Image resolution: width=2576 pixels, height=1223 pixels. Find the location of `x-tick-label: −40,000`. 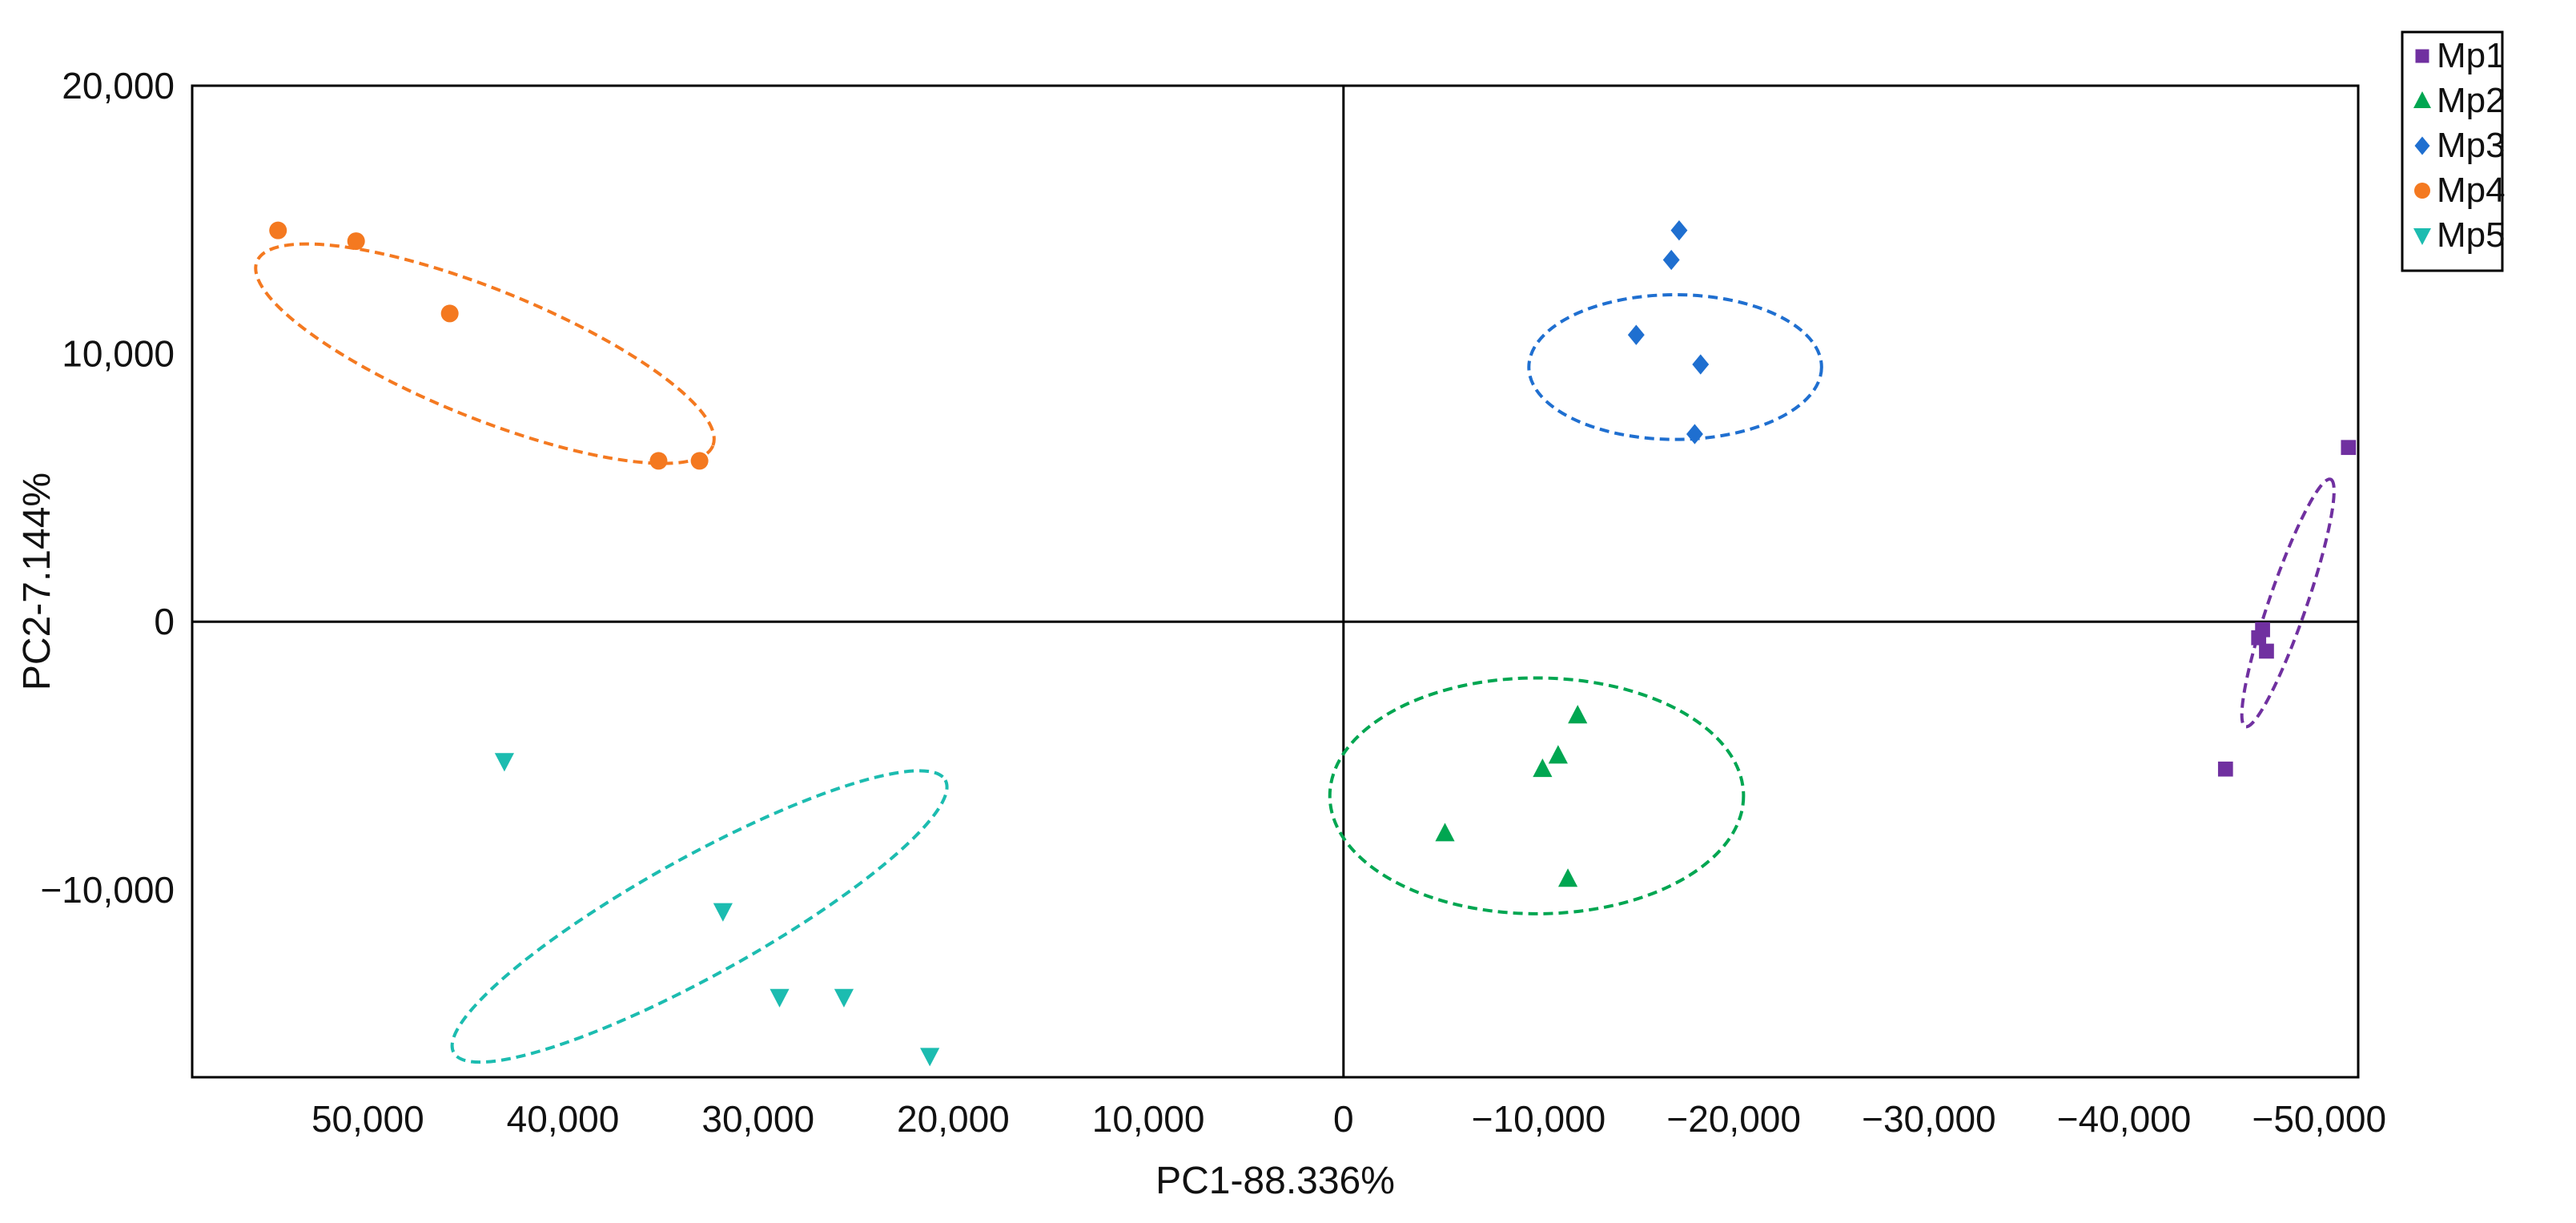

x-tick-label: −40,000 is located at coordinates (2124, 1119).